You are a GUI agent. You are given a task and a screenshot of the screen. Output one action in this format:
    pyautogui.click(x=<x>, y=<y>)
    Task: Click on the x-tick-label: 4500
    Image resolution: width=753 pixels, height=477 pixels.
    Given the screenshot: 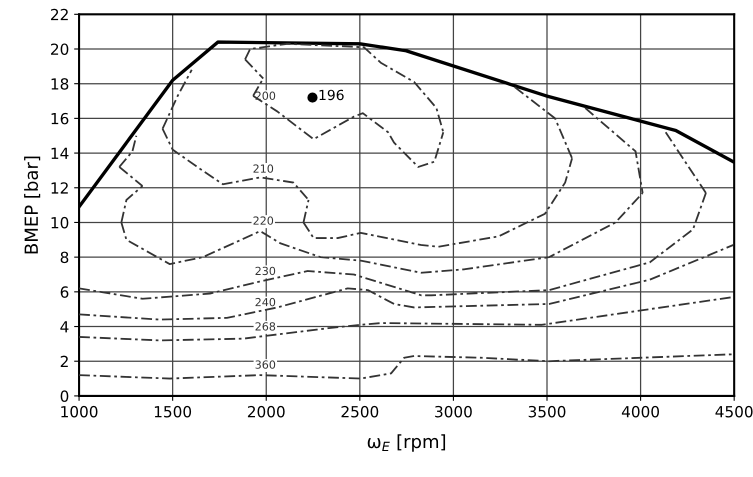 What is the action you would take?
    pyautogui.click(x=734, y=412)
    